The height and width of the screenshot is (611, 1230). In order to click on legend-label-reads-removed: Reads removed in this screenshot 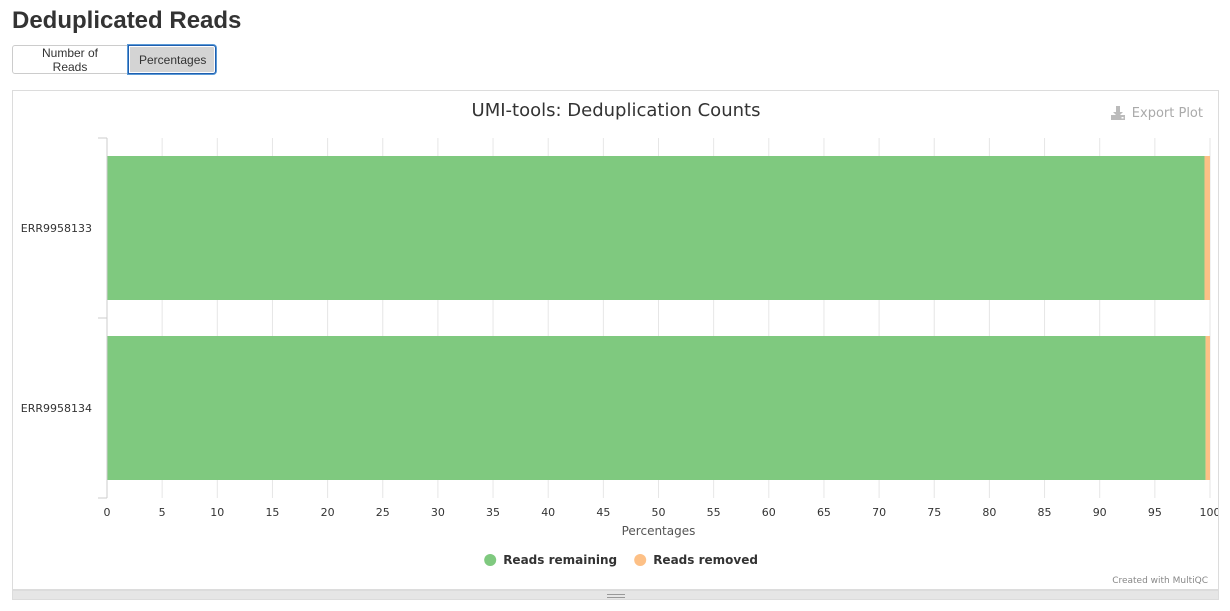, I will do `click(705, 560)`.